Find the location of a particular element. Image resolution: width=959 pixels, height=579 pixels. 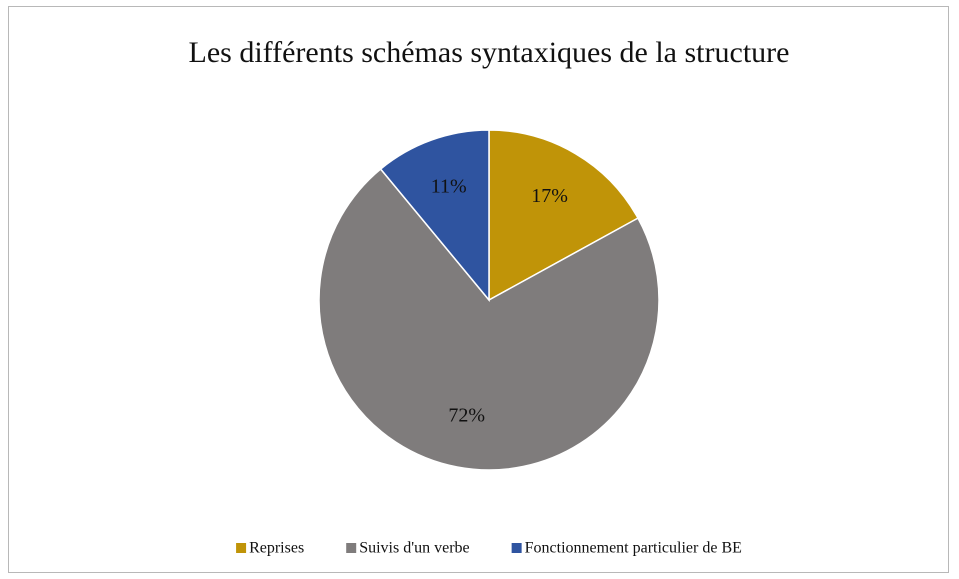

legend-label: Reprises is located at coordinates (276, 548).